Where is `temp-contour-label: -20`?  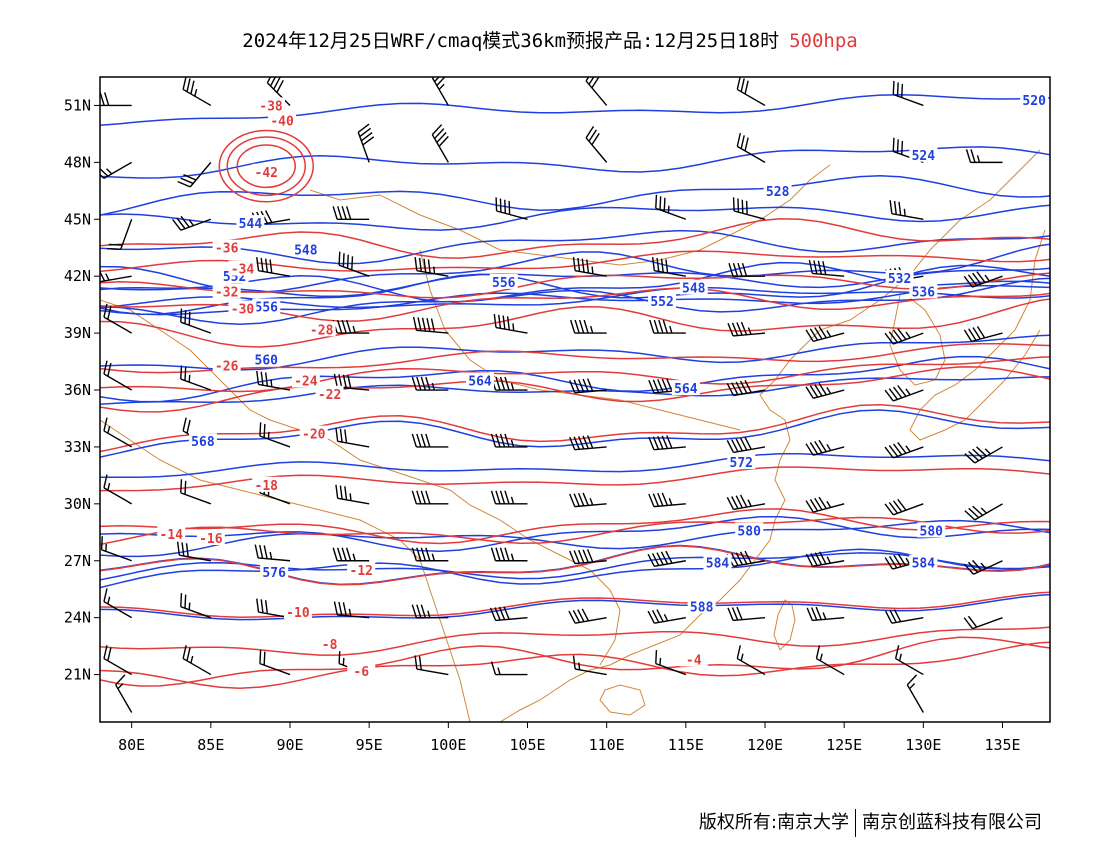 temp-contour-label: -20 is located at coordinates (314, 435).